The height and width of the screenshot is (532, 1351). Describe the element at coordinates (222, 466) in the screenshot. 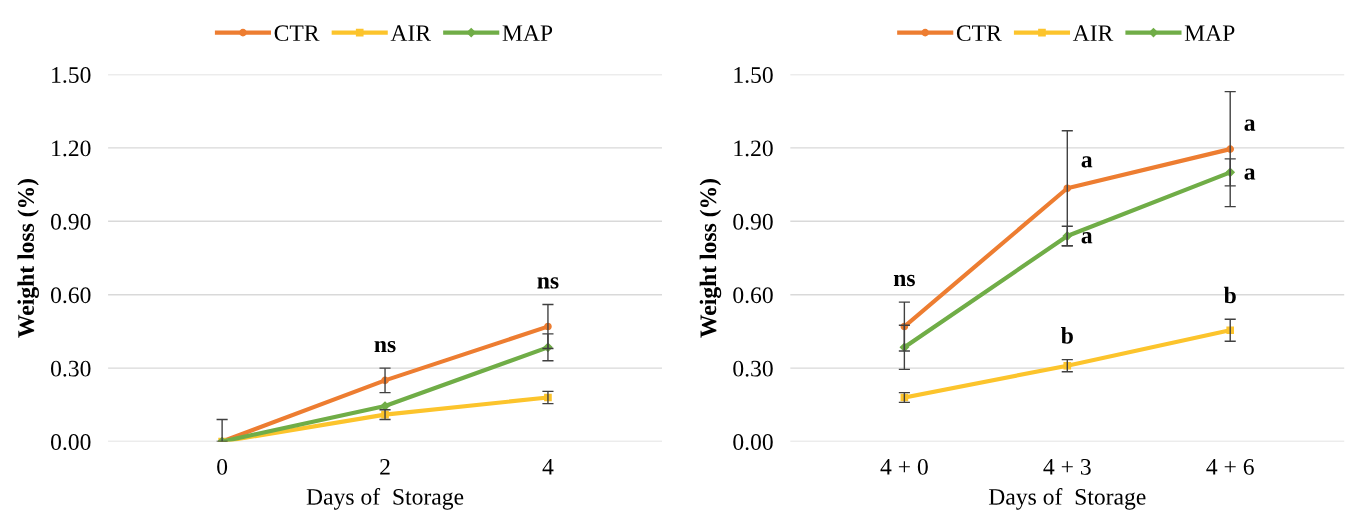

I see `x-tick-label: 0` at that location.